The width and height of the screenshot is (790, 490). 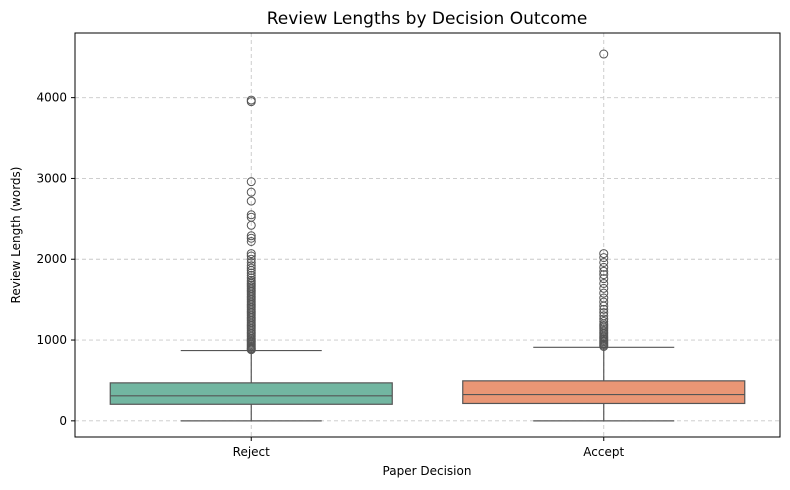 I want to click on y-tick-label: 2000, so click(x=51, y=259).